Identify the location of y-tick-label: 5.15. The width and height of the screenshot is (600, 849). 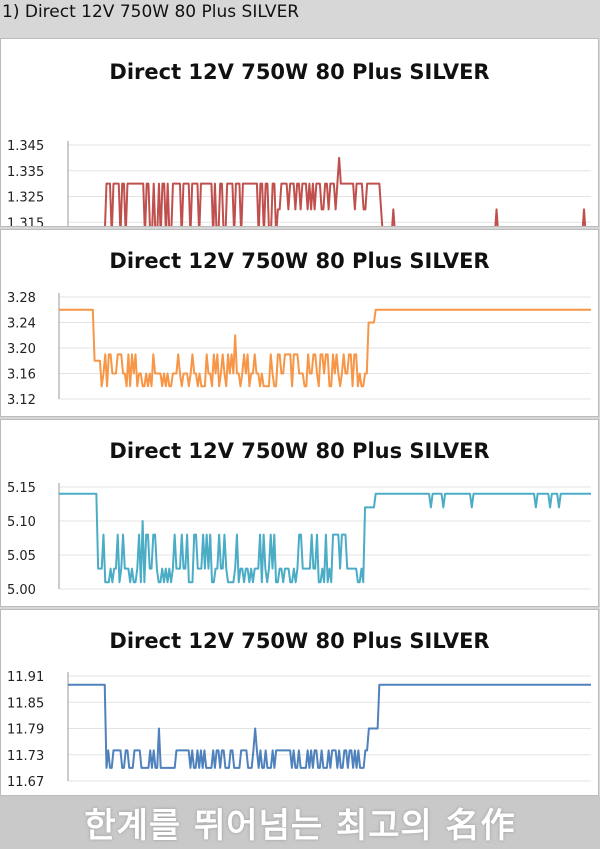
(21, 488).